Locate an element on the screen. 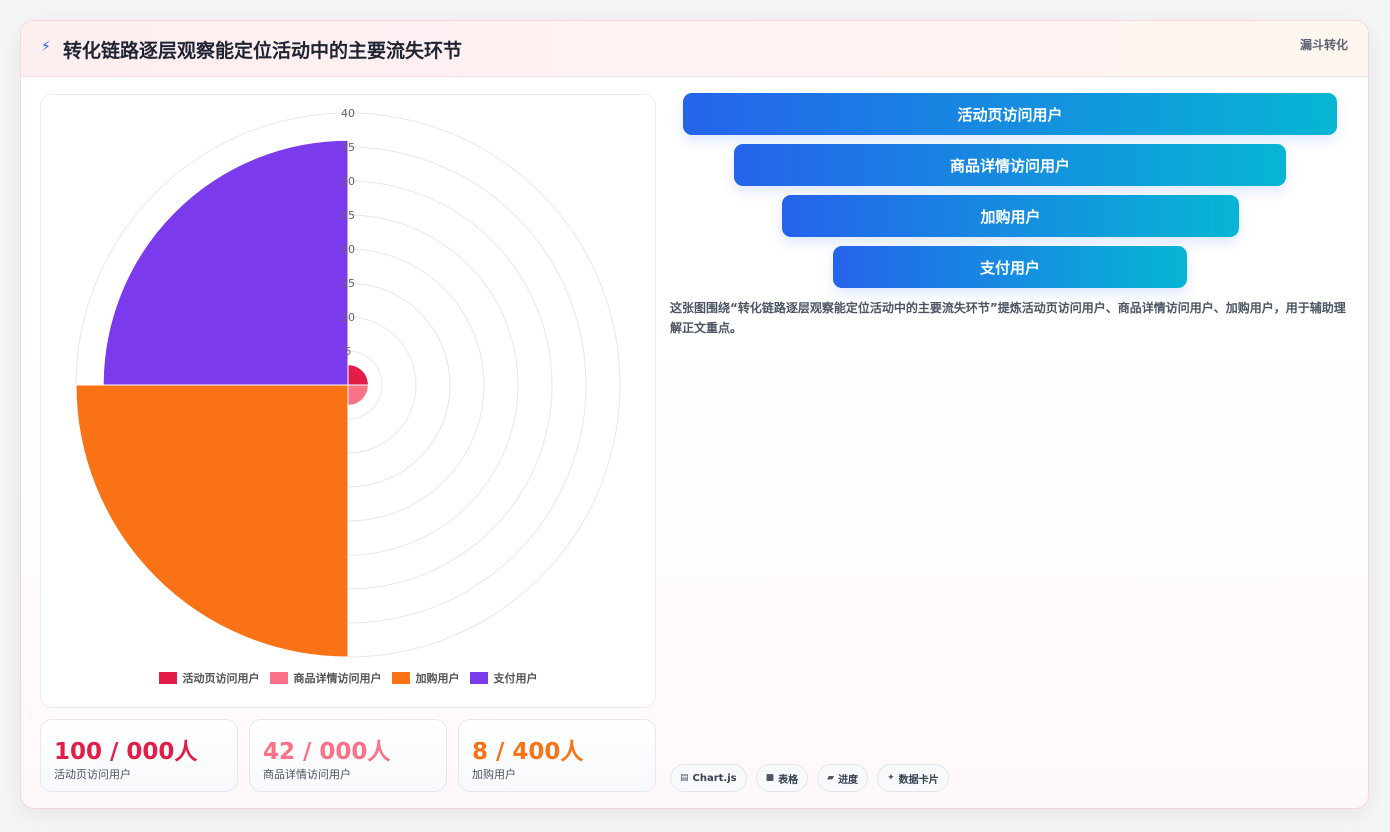 The width and height of the screenshot is (1390, 832). funnel-stage: 支付用户 is located at coordinates (1010, 267).